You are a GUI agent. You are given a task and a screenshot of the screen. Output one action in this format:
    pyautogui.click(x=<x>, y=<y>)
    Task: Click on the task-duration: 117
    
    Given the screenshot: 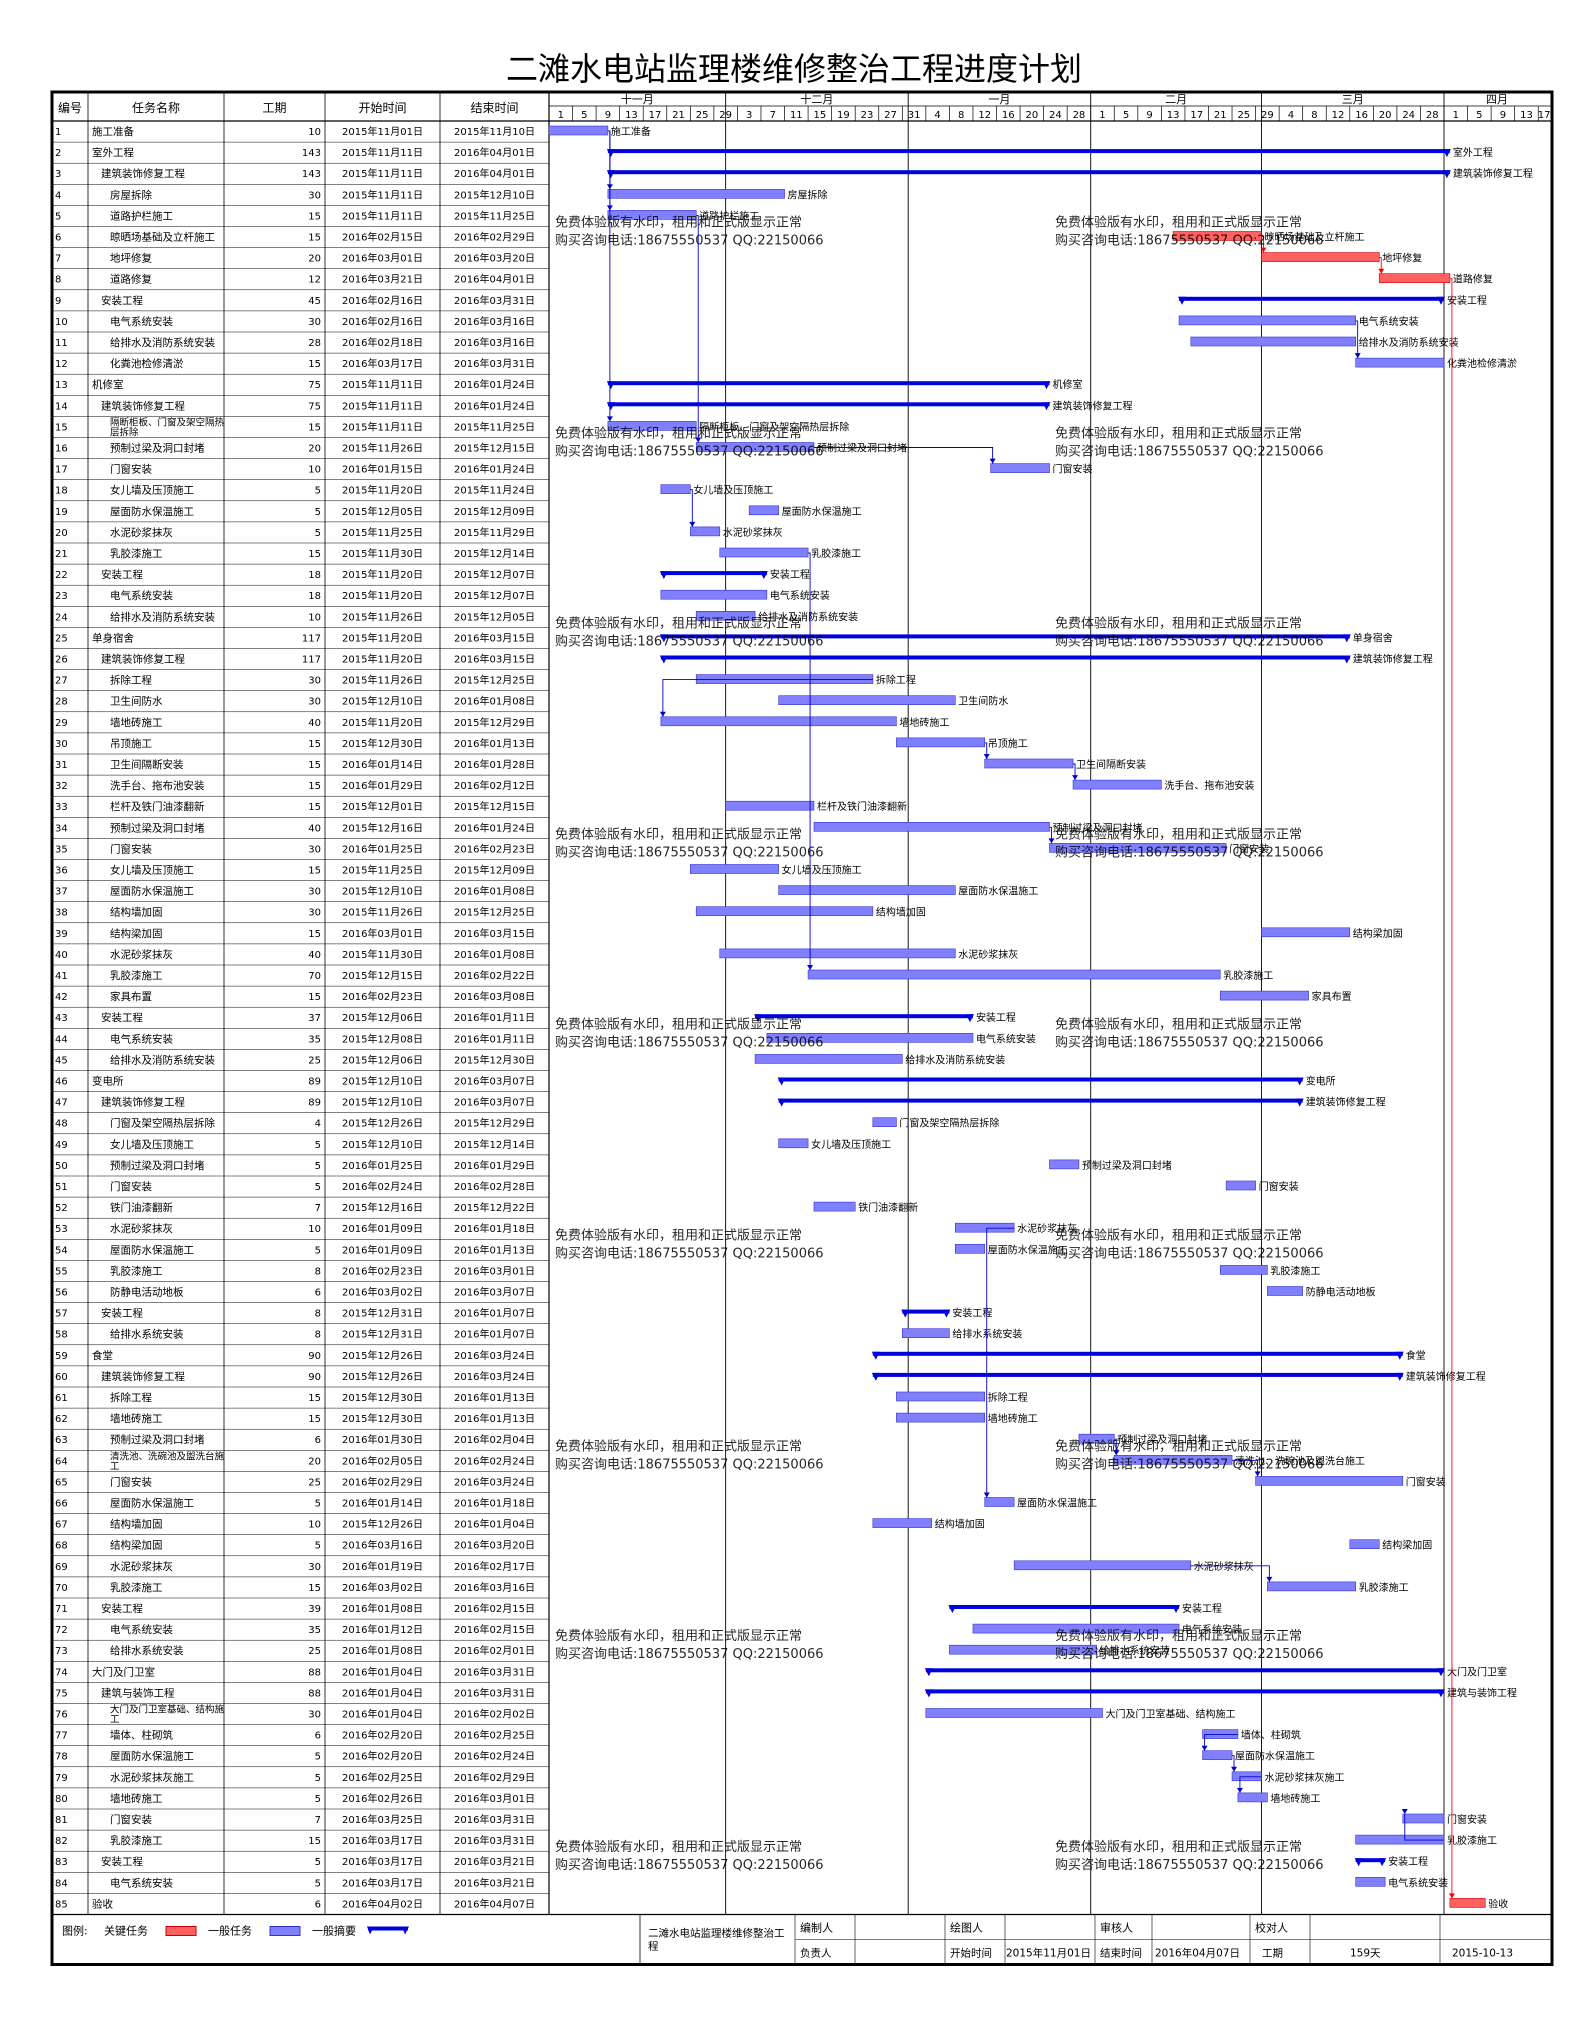 What is the action you would take?
    pyautogui.click(x=311, y=660)
    